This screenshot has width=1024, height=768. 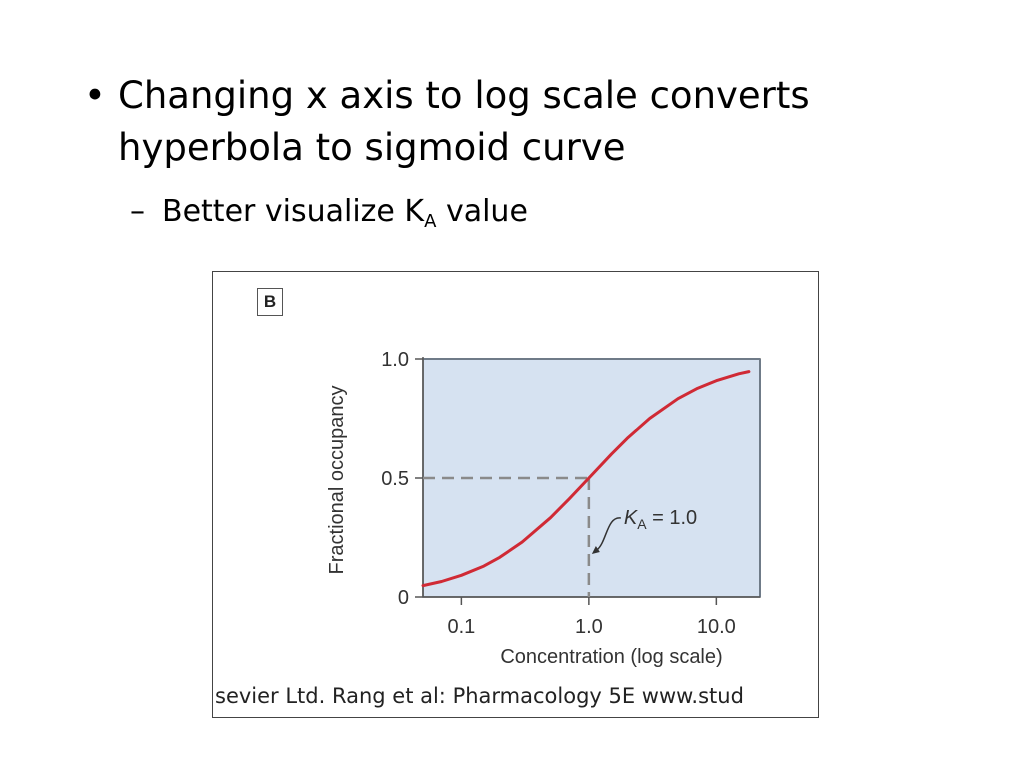 What do you see at coordinates (595, 550) in the screenshot?
I see `annotation-arrowhead` at bounding box center [595, 550].